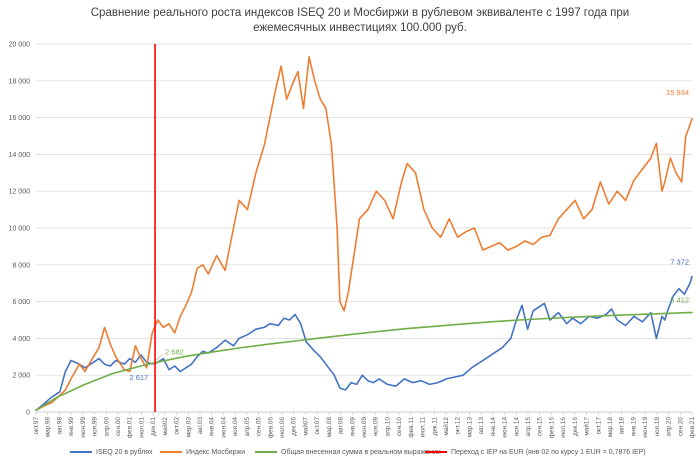  Describe the element at coordinates (174, 352) in the screenshot. I see `annotation-total-2002: 2 682` at that location.